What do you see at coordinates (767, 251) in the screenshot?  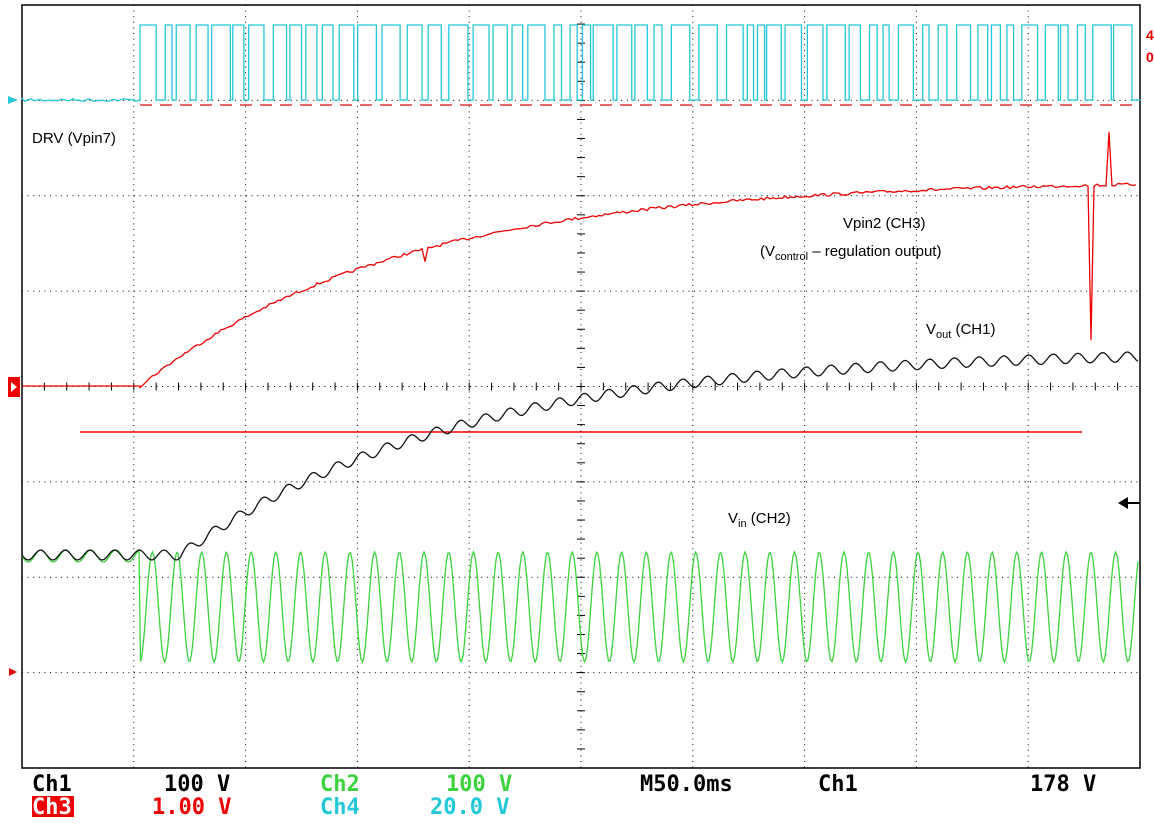 I see `text: (V` at bounding box center [767, 251].